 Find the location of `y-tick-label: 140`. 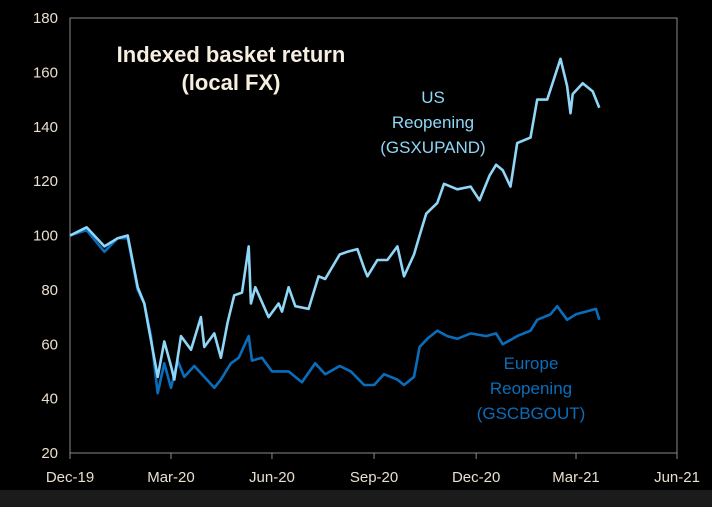

y-tick-label: 140 is located at coordinates (45, 127).